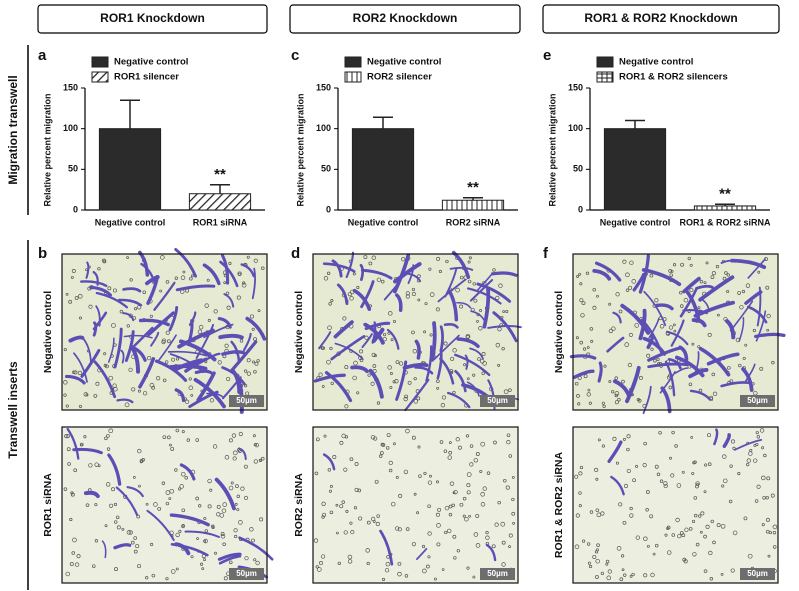 This screenshot has width=799, height=591. I want to click on image-label: ROR1 siRNA, so click(48, 505).